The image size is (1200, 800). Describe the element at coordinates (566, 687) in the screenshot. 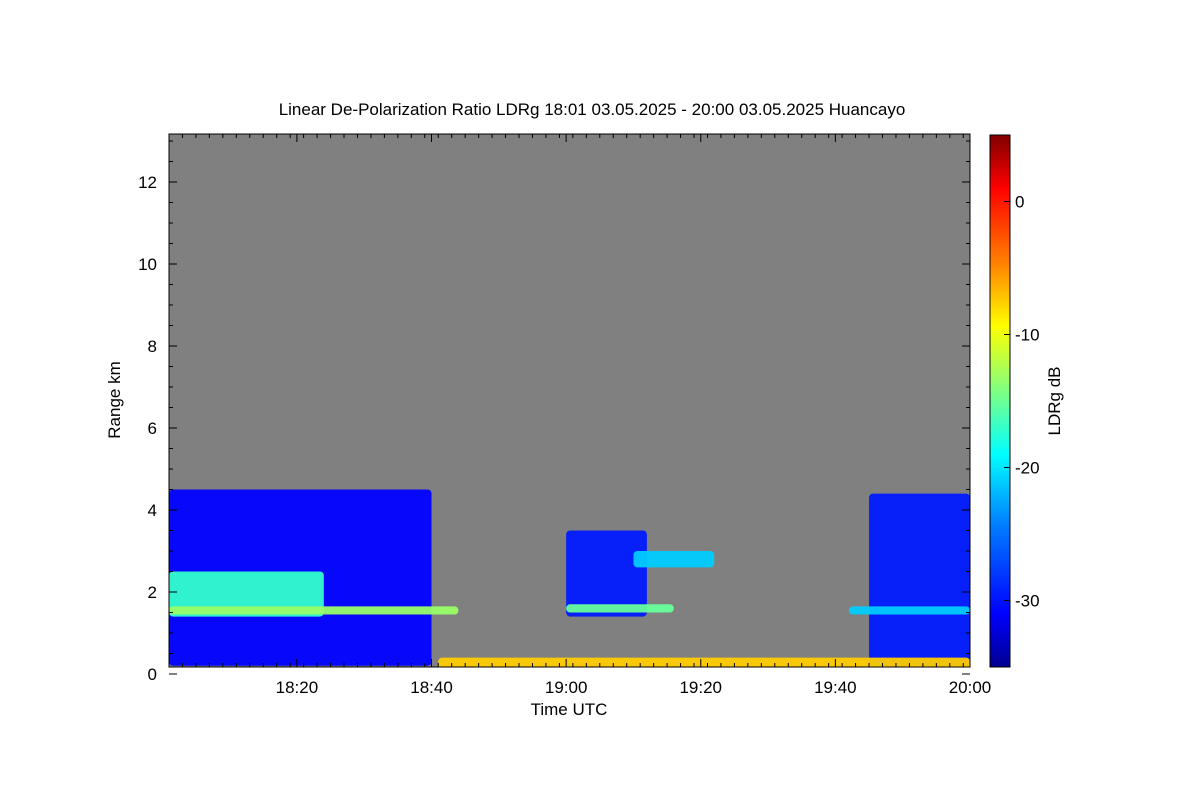

I see `x-tick-label: 19:00` at that location.